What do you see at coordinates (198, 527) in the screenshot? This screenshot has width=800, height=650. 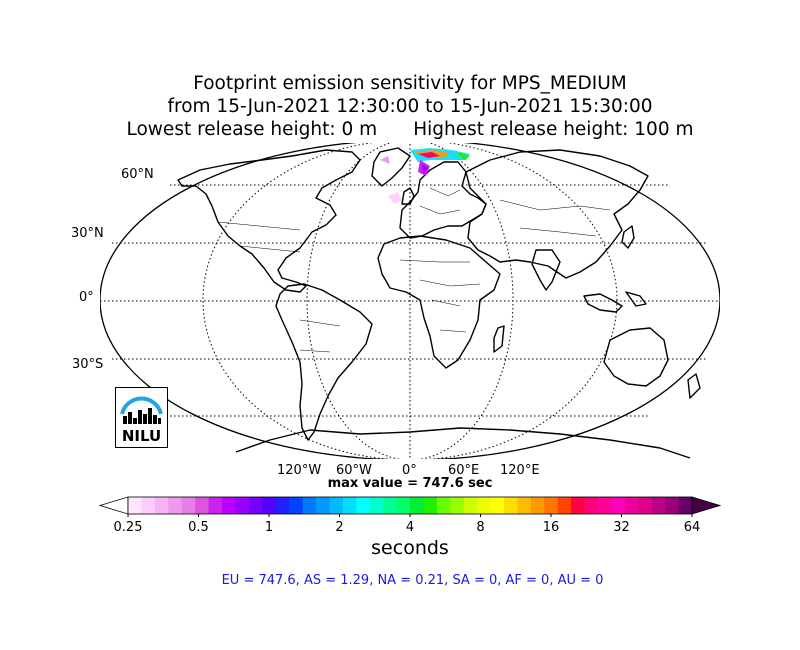 I see `colorbar-tick-label: 0.5` at bounding box center [198, 527].